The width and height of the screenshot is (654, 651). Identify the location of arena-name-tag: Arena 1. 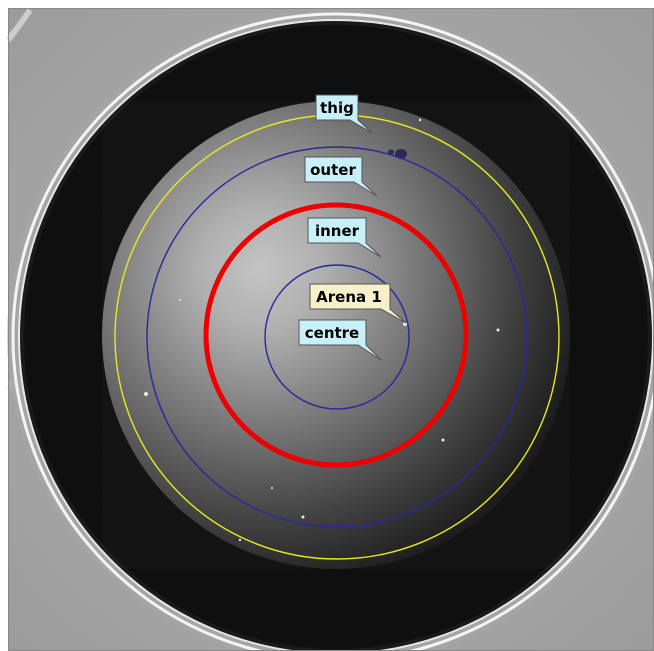
(358, 303).